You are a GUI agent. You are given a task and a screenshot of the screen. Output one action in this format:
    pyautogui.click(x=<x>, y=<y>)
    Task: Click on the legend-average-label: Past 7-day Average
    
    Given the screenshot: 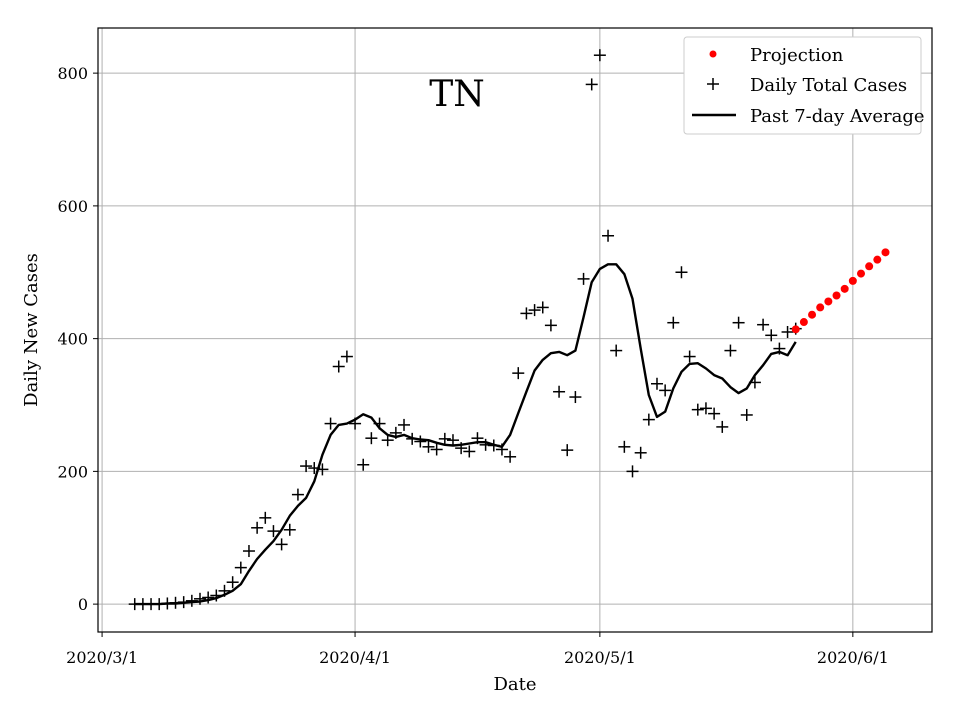 What is the action you would take?
    pyautogui.click(x=837, y=116)
    